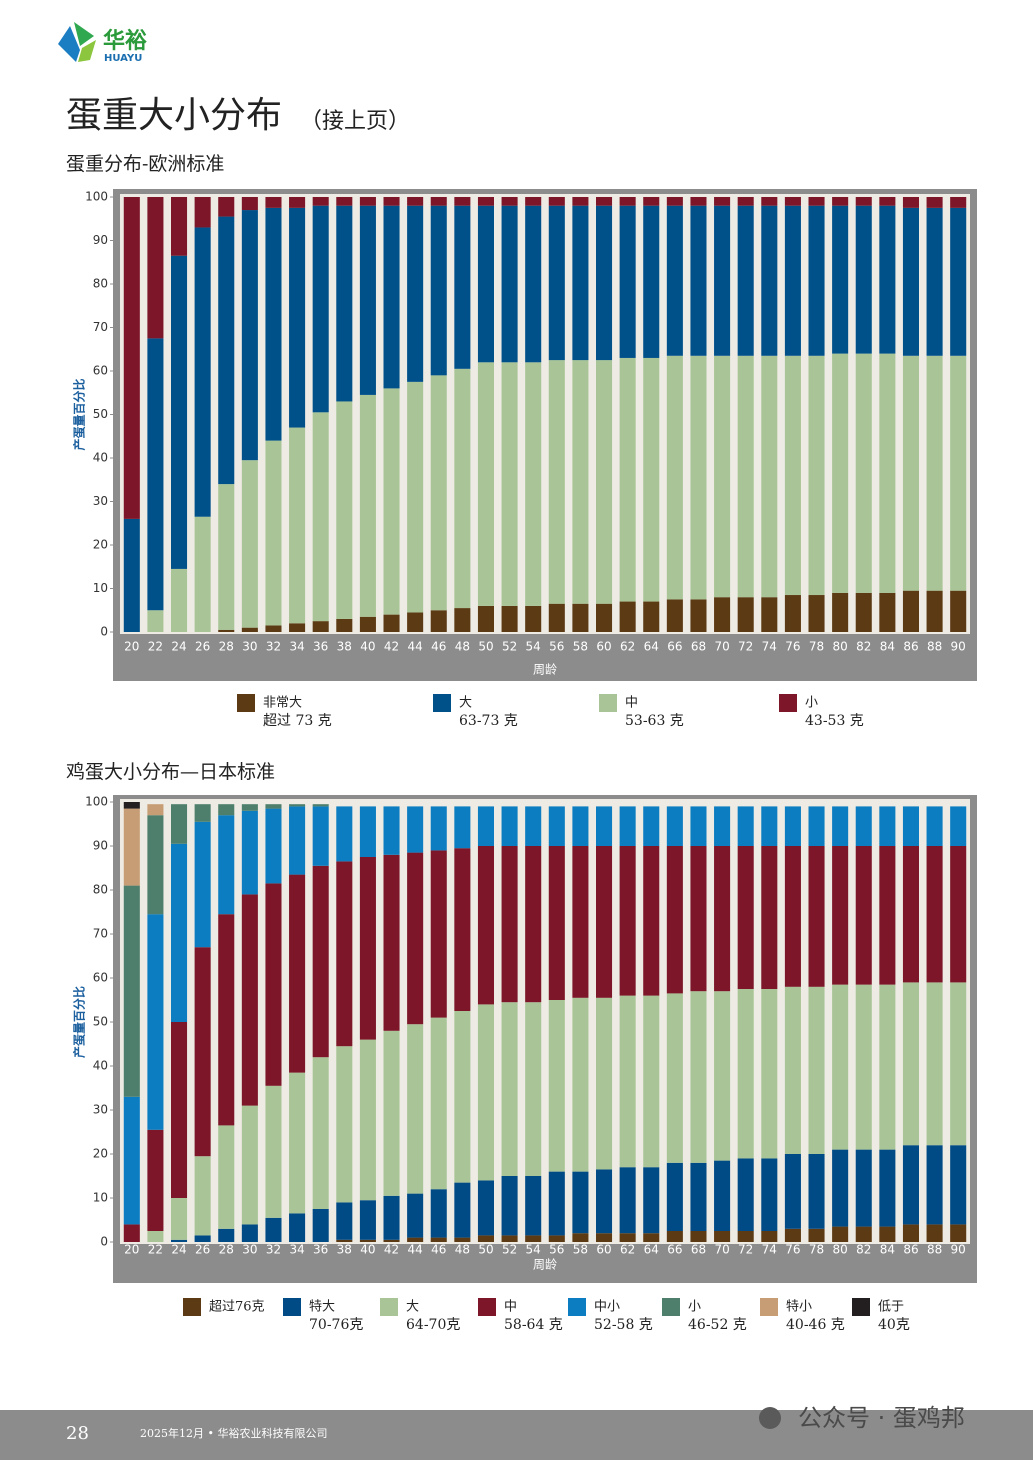 The image size is (1033, 1460). I want to click on x-tick-label: 88, so click(934, 1250).